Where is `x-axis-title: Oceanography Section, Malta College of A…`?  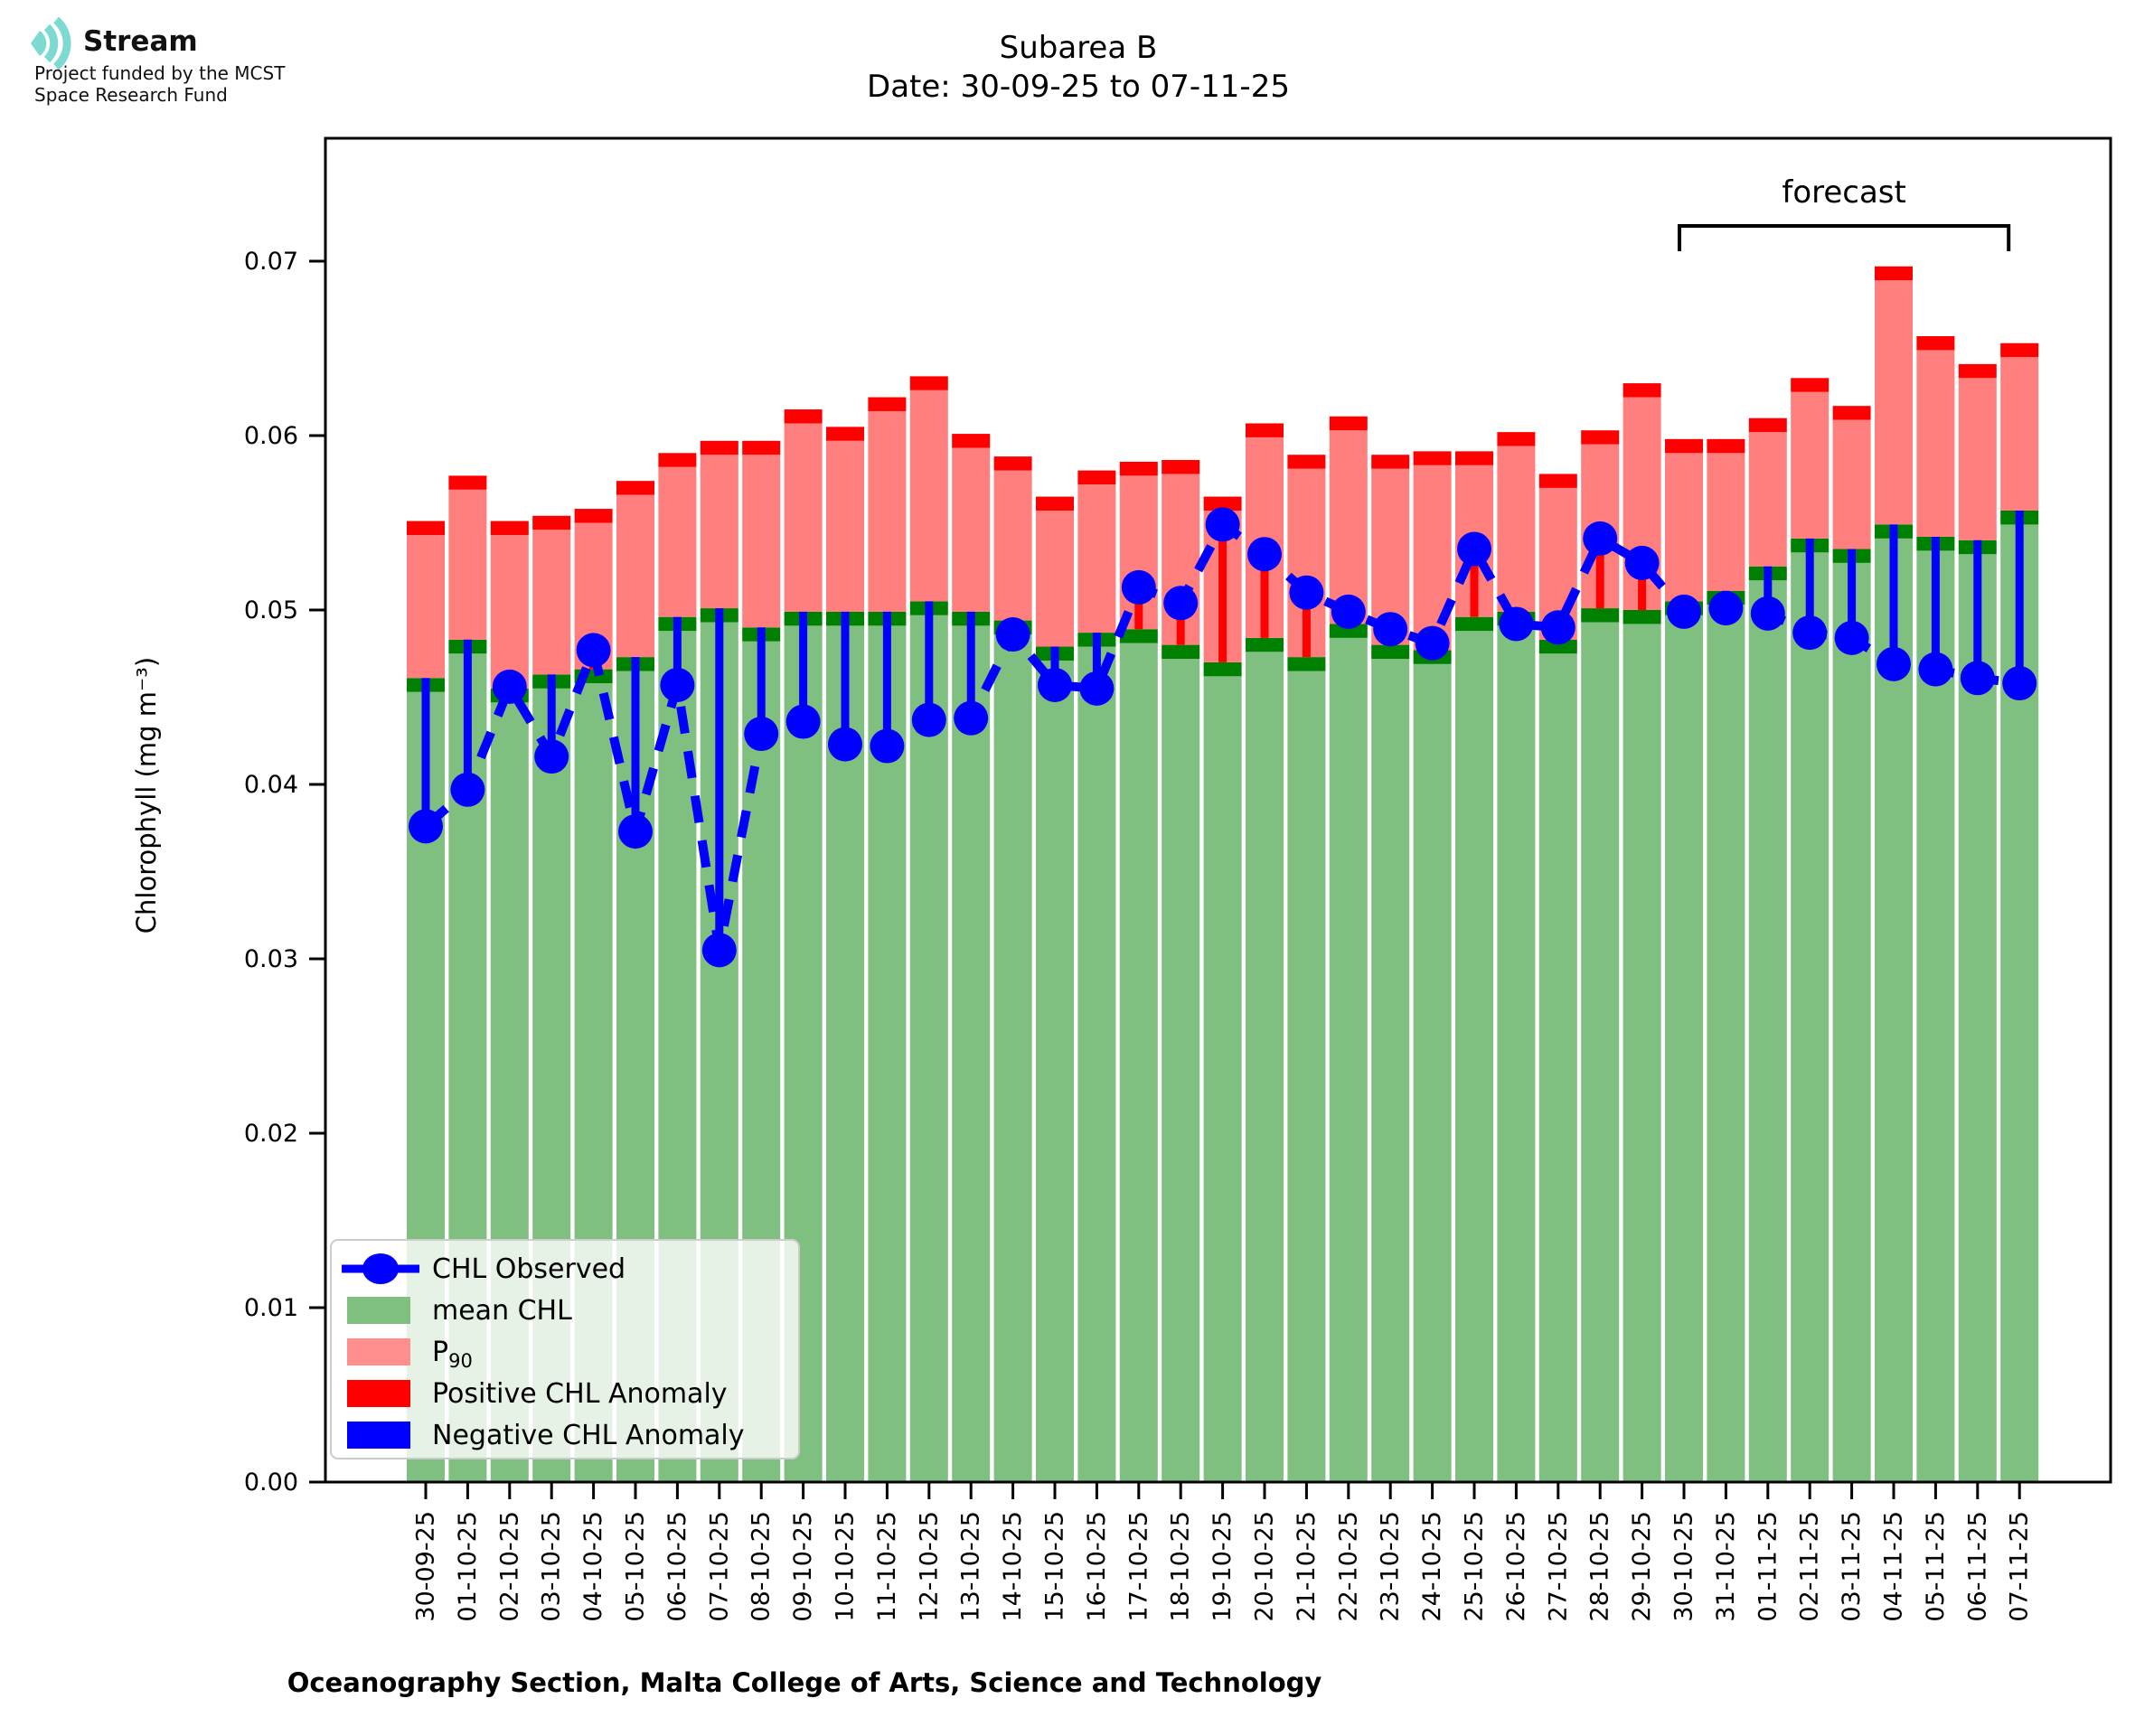
x-axis-title: Oceanography Section, Malta College of A… is located at coordinates (804, 1682).